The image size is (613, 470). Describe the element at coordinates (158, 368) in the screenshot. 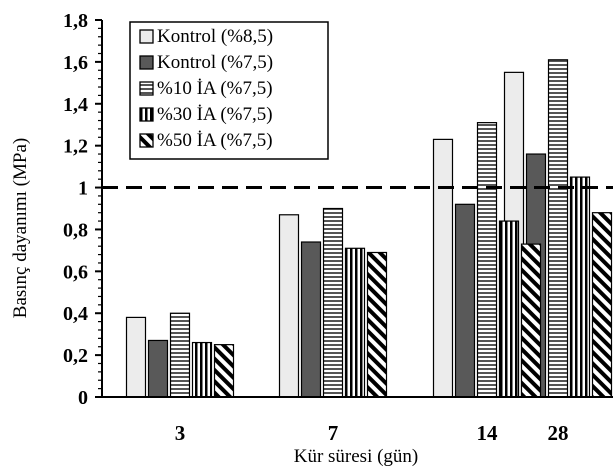

I see `bar-kontrol-7-5--3` at that location.